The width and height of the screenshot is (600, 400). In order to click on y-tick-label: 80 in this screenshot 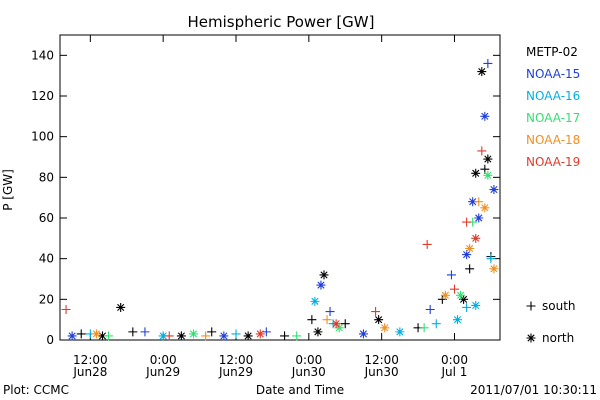, I will do `click(46, 177)`.